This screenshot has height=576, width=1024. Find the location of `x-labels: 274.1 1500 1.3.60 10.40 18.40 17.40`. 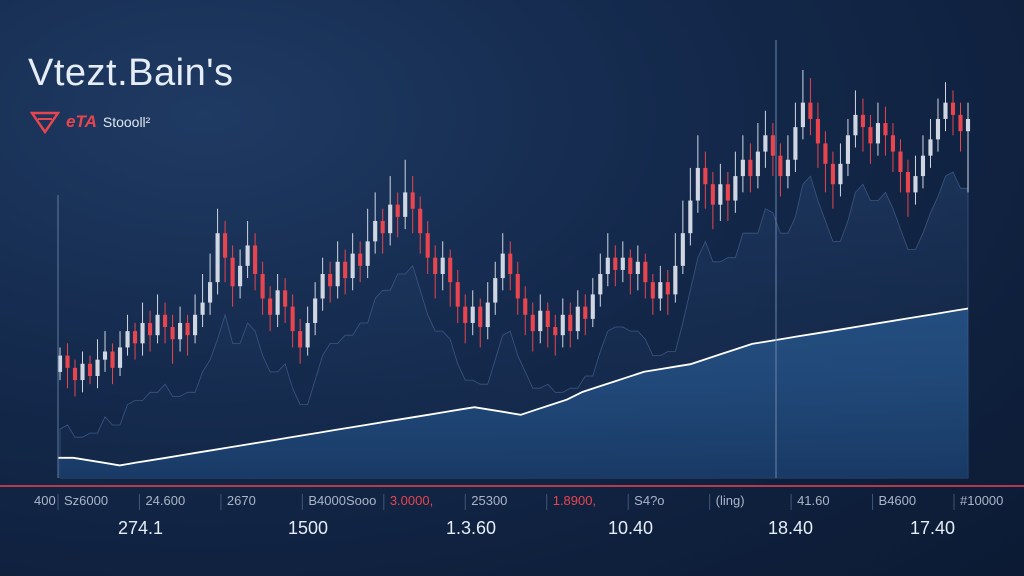

x-labels: 274.1 1500 1.3.60 10.40 18.40 17.40 is located at coordinates (536, 528).